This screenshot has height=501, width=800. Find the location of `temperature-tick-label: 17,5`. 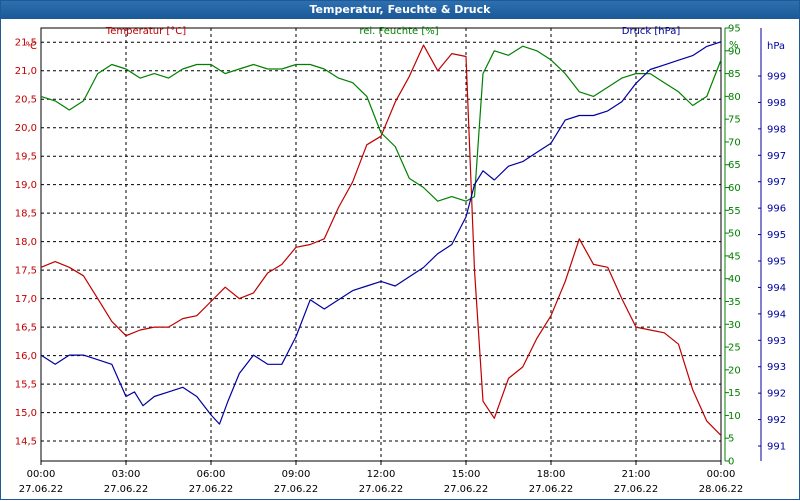

temperature-tick-label: 17,5 is located at coordinates (26, 271).